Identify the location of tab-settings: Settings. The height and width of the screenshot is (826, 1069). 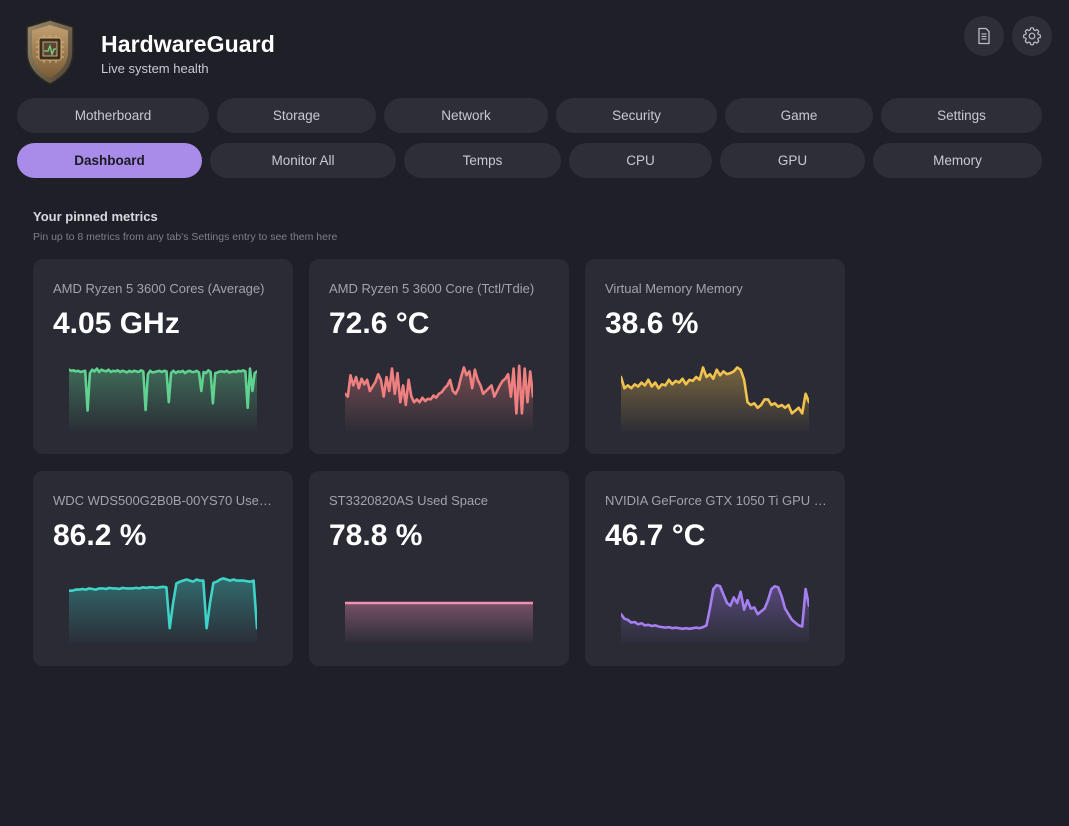
(961, 115).